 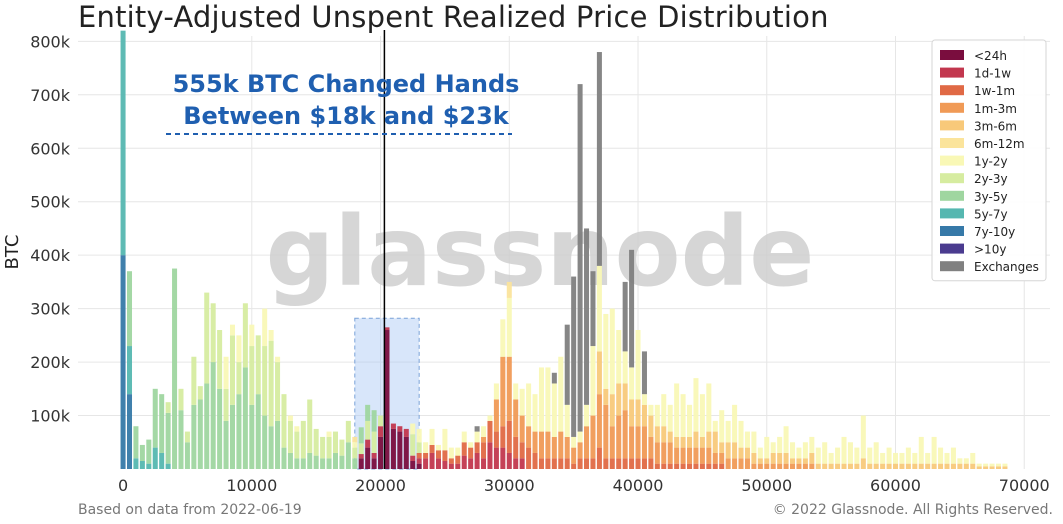 What do you see at coordinates (952, 72) in the screenshot?
I see `legend-swatch` at bounding box center [952, 72].